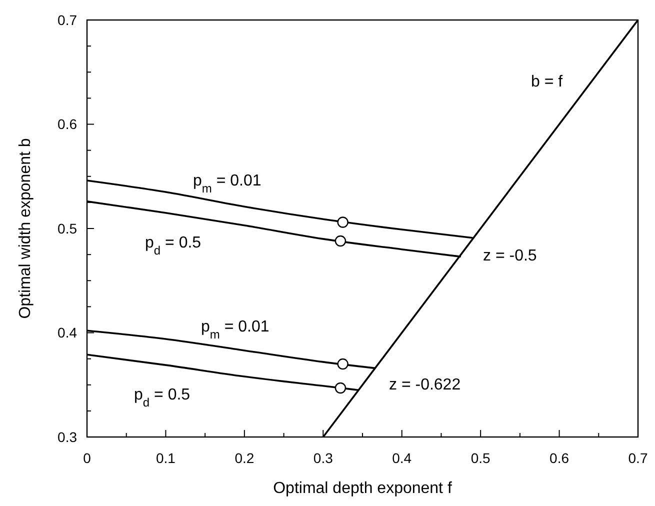 The height and width of the screenshot is (506, 655). Describe the element at coordinates (480, 458) in the screenshot. I see `x-tick-label: 0.5` at that location.